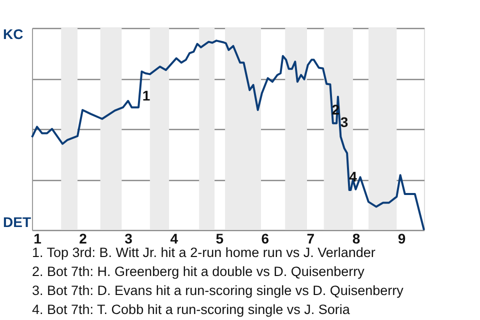 This screenshot has width=480, height=320. I want to click on x-tick-label: 9, so click(402, 238).